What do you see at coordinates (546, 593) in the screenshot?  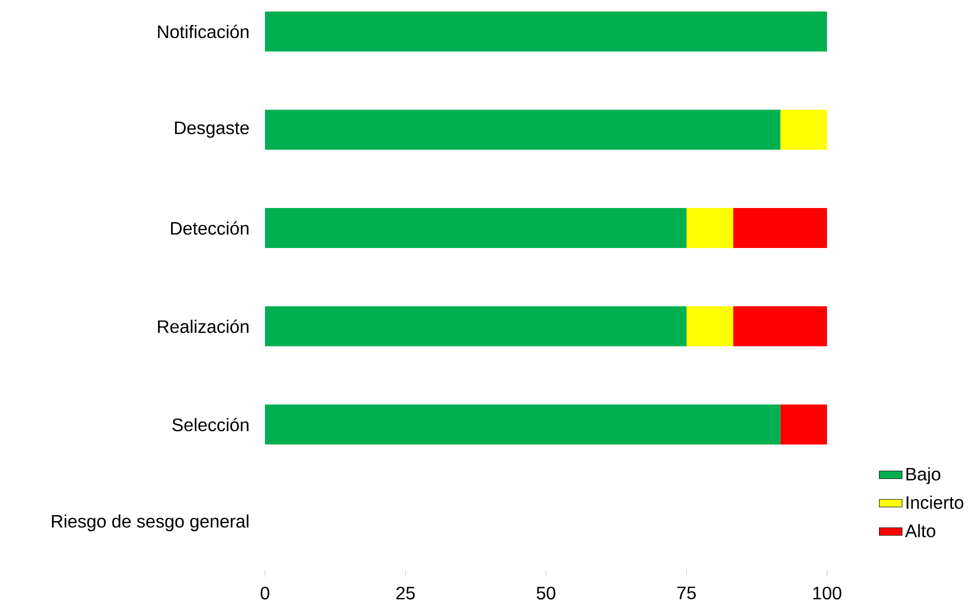 I see `x-tick-label: 50` at bounding box center [546, 593].